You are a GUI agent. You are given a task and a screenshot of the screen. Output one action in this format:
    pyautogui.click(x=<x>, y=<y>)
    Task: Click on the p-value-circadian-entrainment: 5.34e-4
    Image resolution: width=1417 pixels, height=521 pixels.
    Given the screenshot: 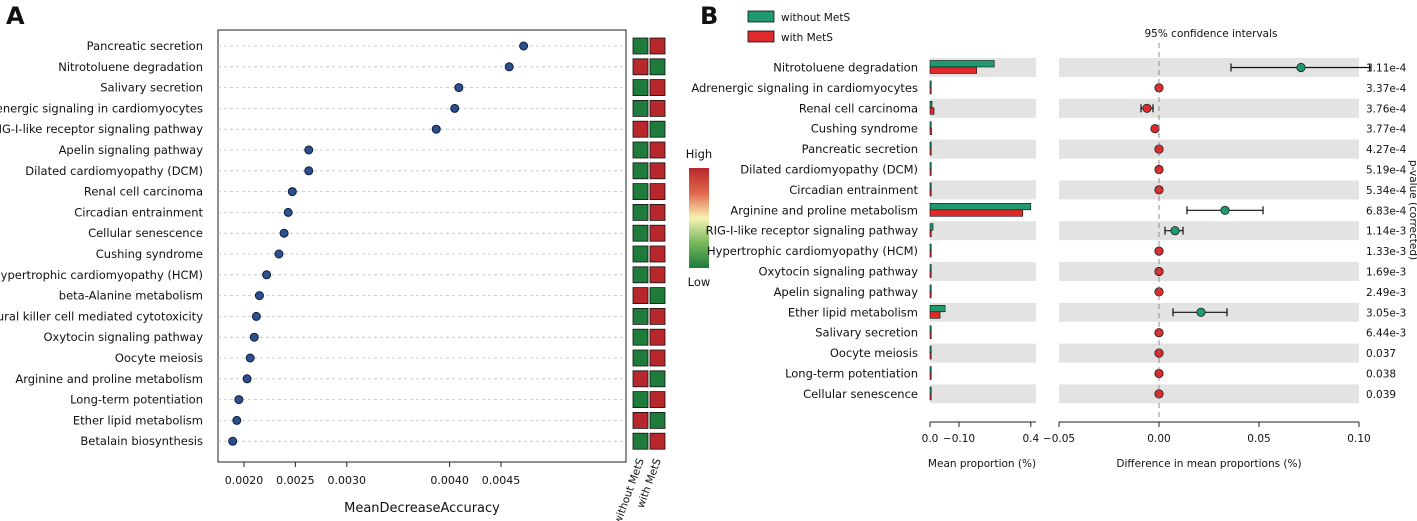 What is the action you would take?
    pyautogui.click(x=1386, y=191)
    